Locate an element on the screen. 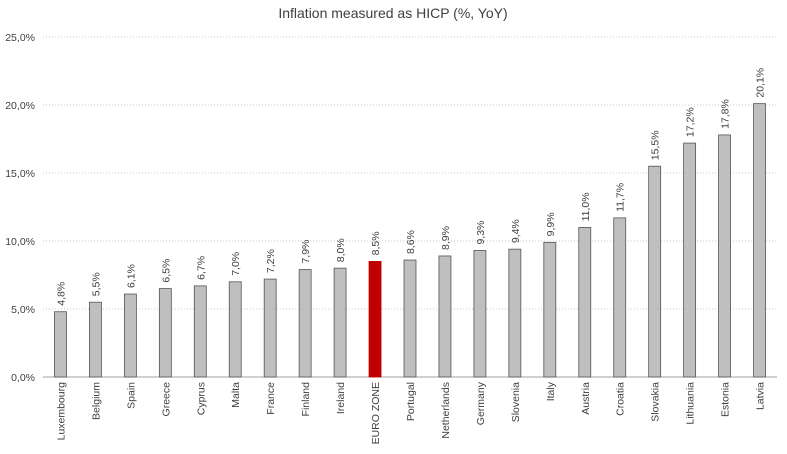  category-label: Lithuania is located at coordinates (691, 403).